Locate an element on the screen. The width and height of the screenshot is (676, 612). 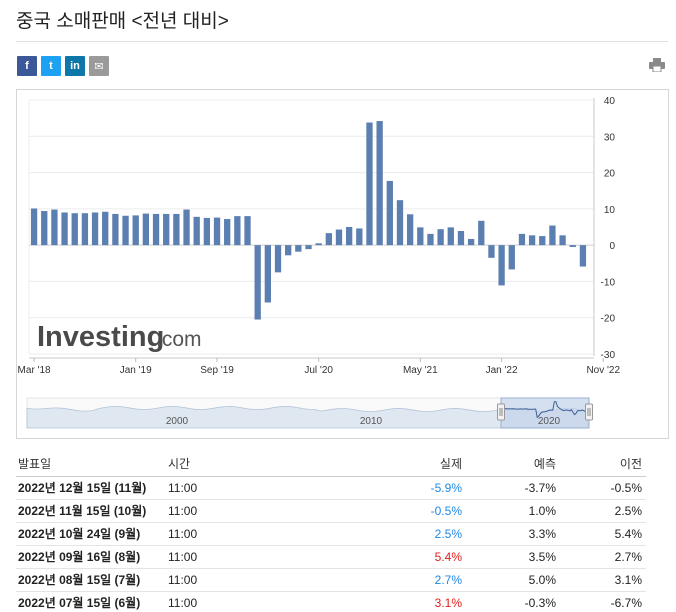
x-tick-label: Nov '22 is located at coordinates (603, 370).